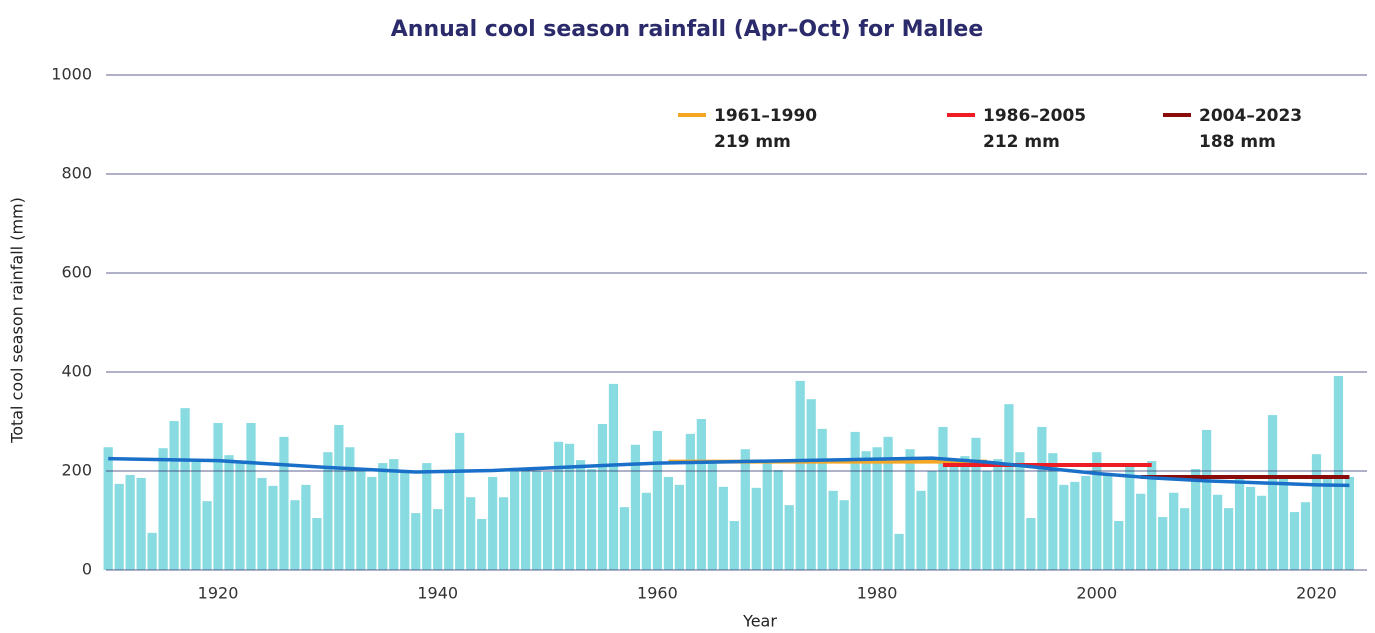 This screenshot has width=1375, height=633. I want to click on trend-line, so click(729, 472).